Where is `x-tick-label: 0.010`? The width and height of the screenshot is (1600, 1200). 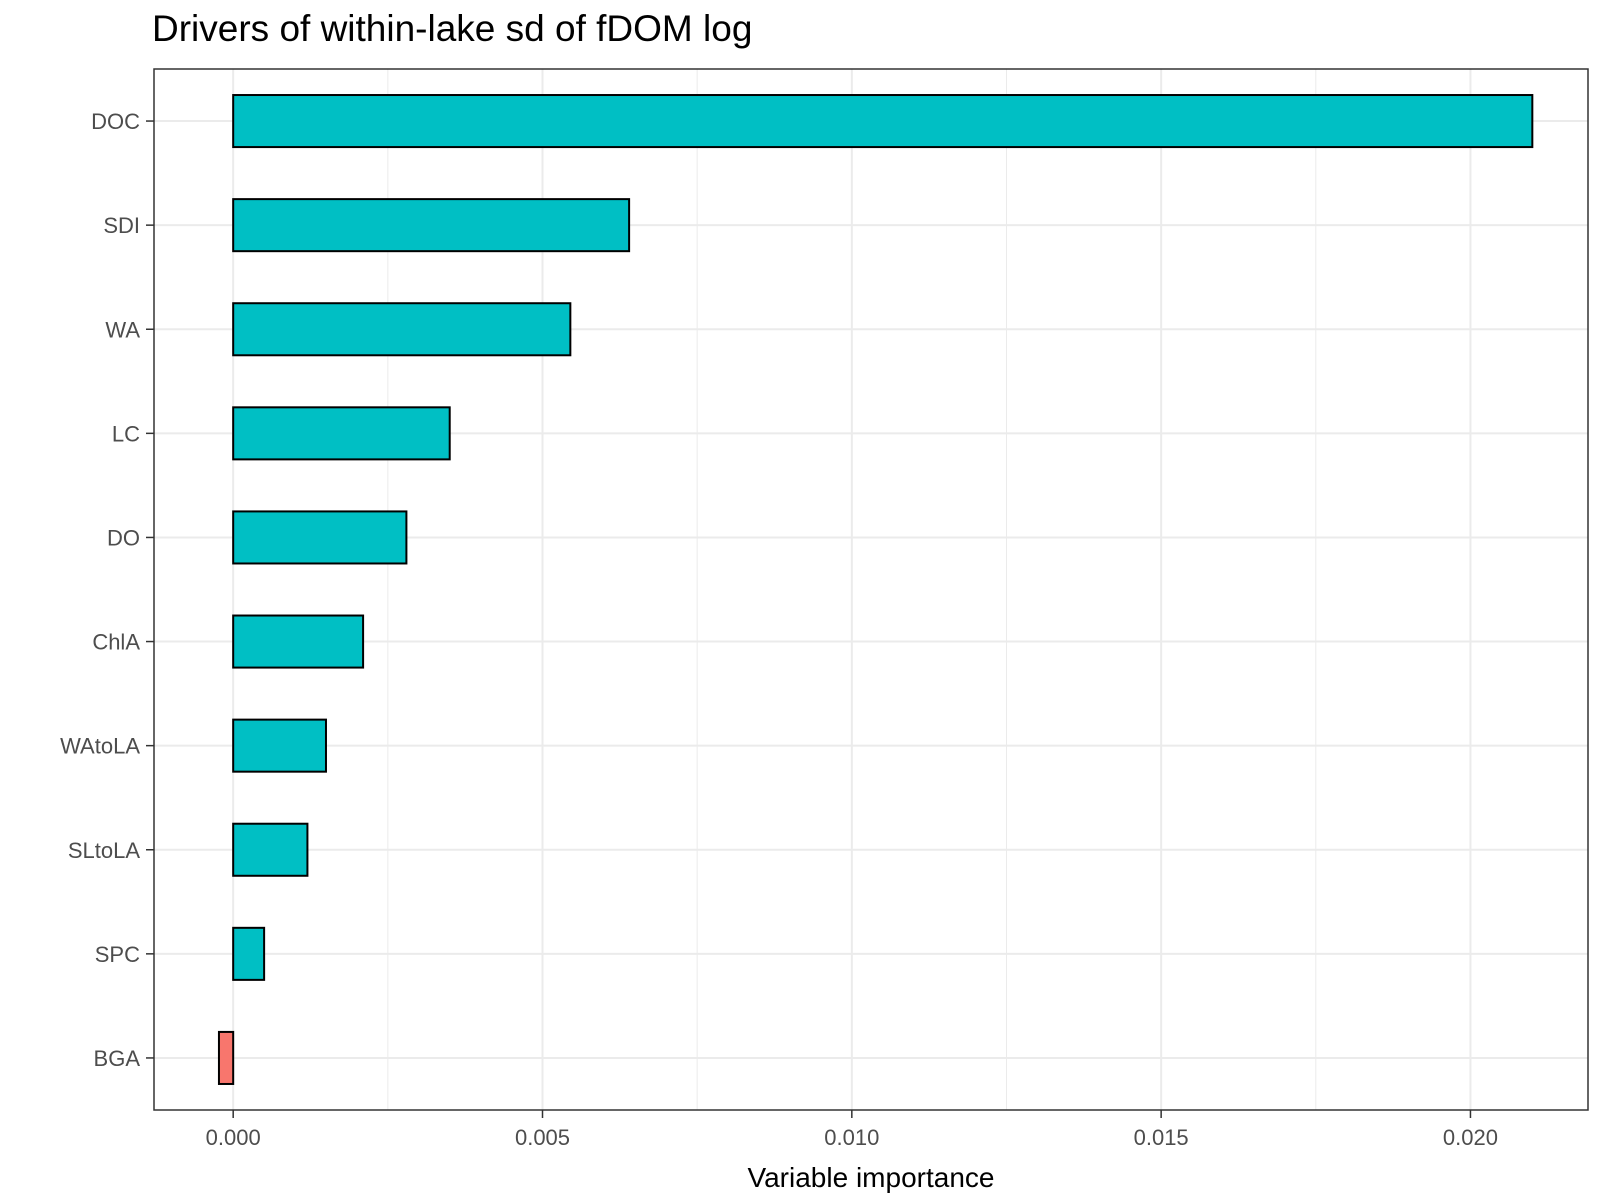
x-tick-label: 0.010 is located at coordinates (851, 1137).